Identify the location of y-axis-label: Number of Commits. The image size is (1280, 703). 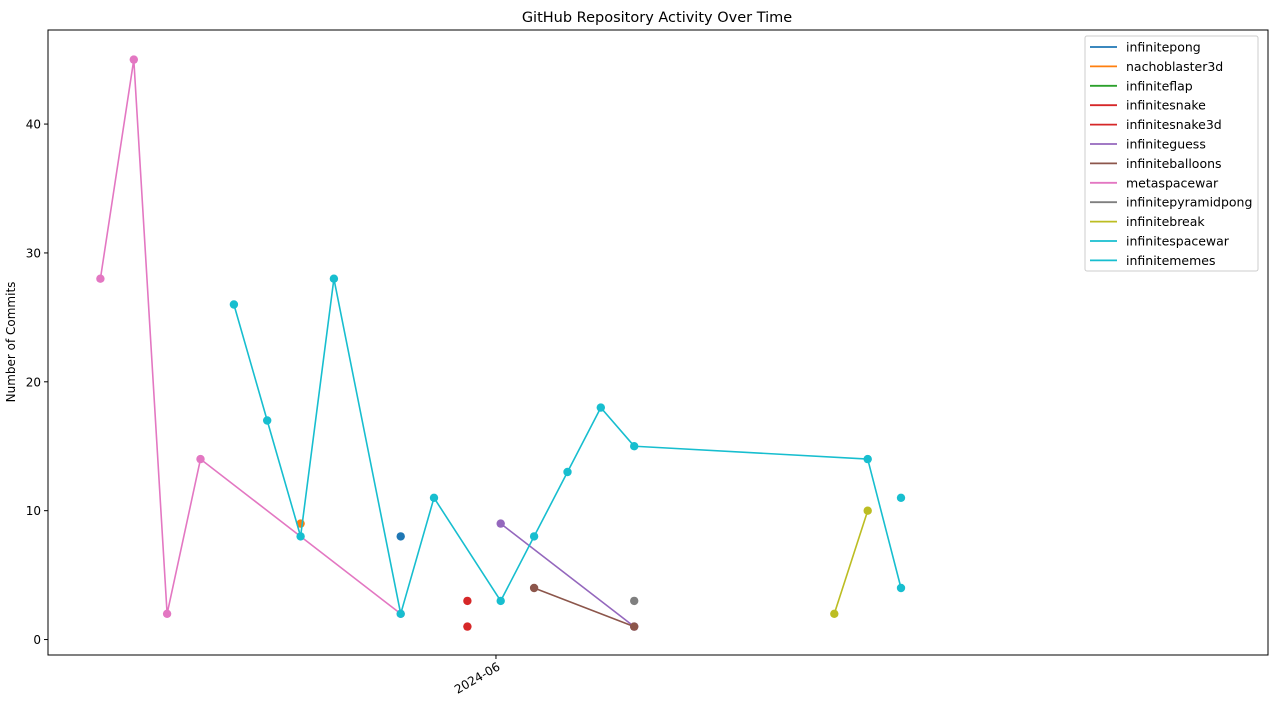
(11, 342).